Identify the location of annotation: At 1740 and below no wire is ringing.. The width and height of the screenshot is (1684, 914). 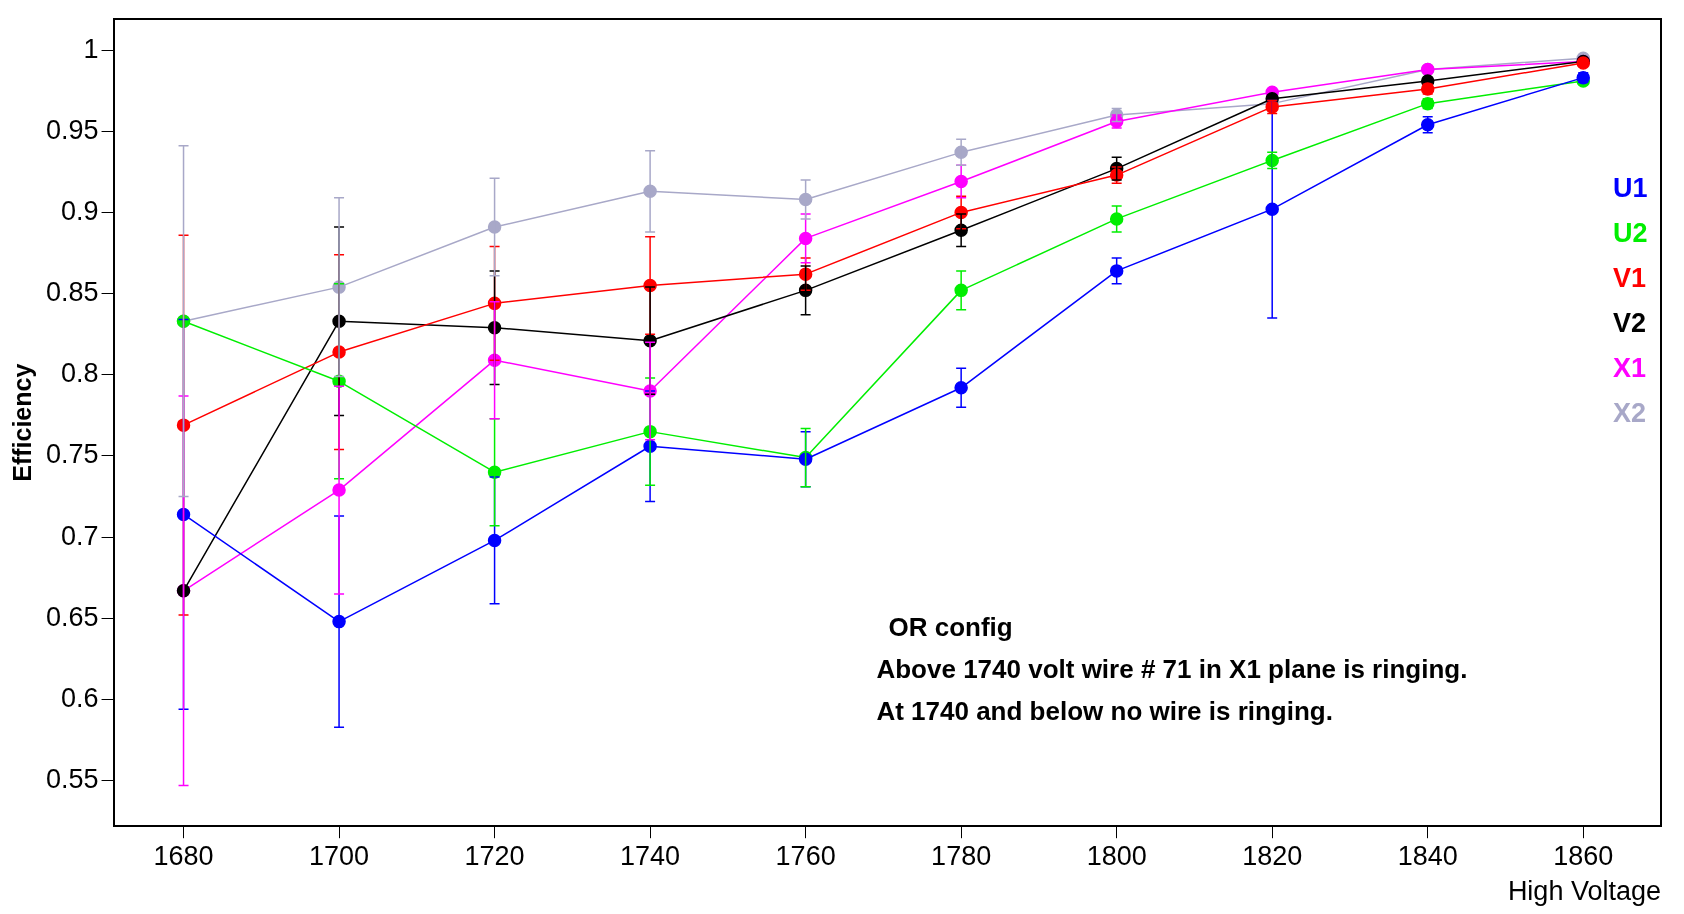
(1104, 710).